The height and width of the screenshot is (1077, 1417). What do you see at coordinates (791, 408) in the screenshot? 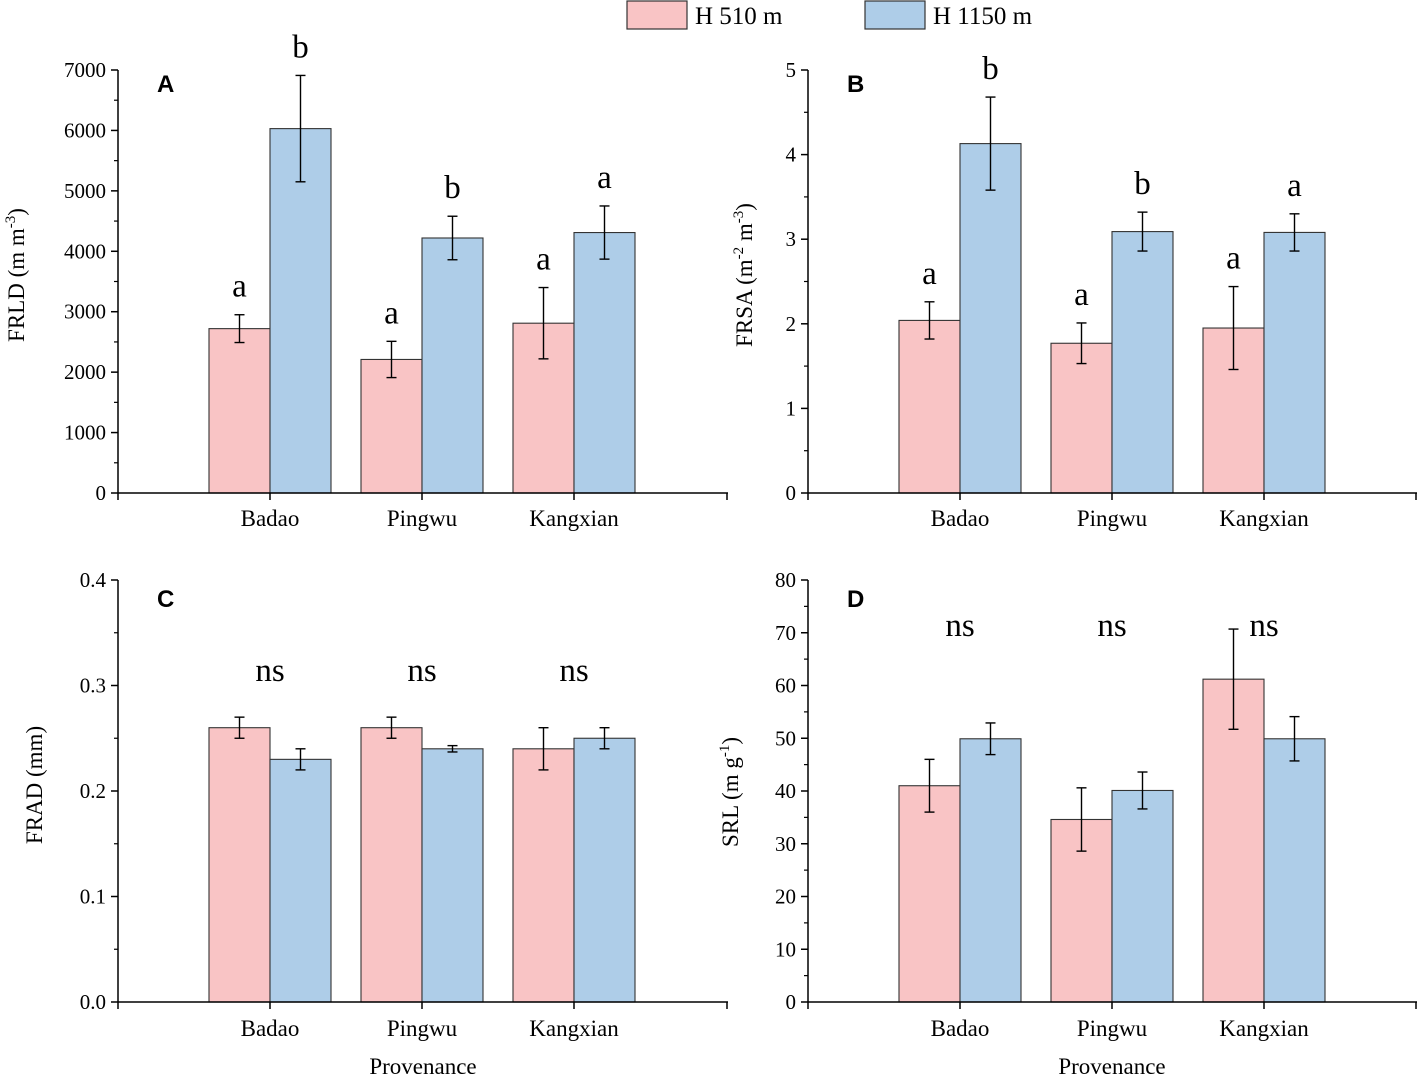
I see `panel-b-ytick-label-1: 1` at bounding box center [791, 408].